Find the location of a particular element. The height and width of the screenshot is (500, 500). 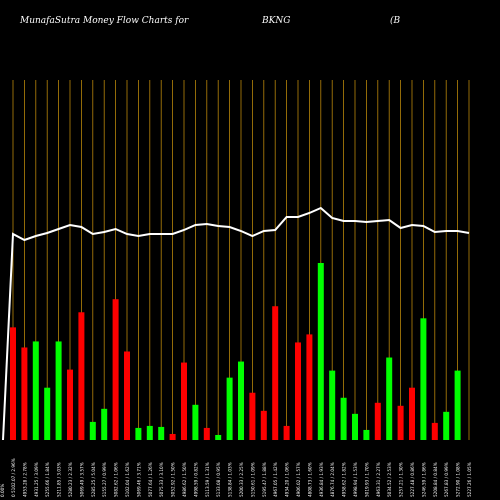

x-tick-label: 5069.46 / 3.71% is located at coordinates (138, 479).